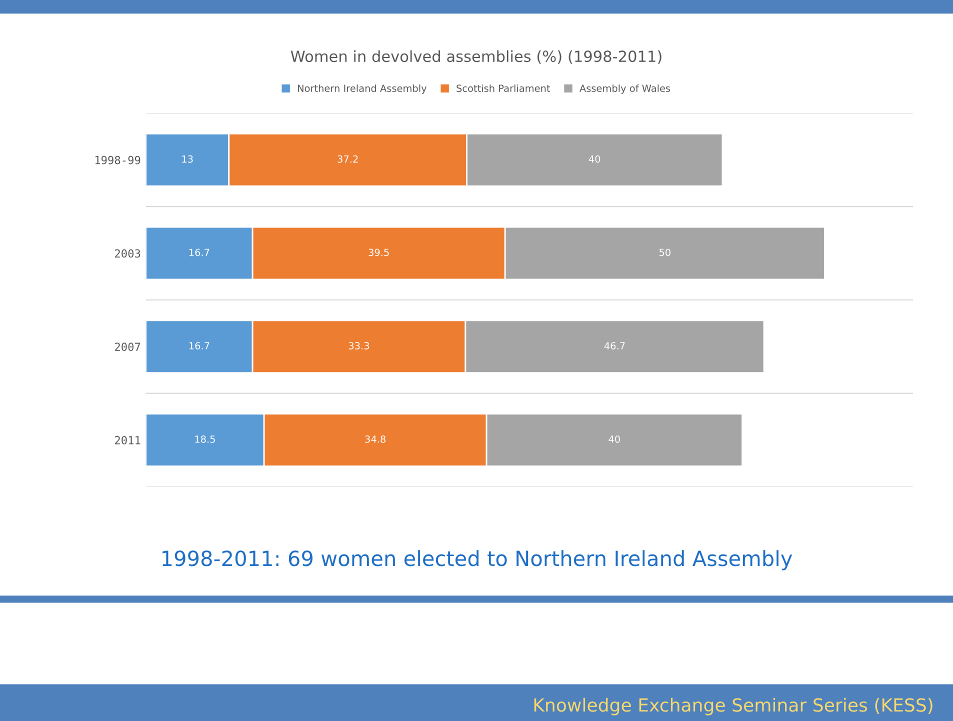 This screenshot has height=721, width=953. I want to click on data-label: 39.5, so click(378, 252).